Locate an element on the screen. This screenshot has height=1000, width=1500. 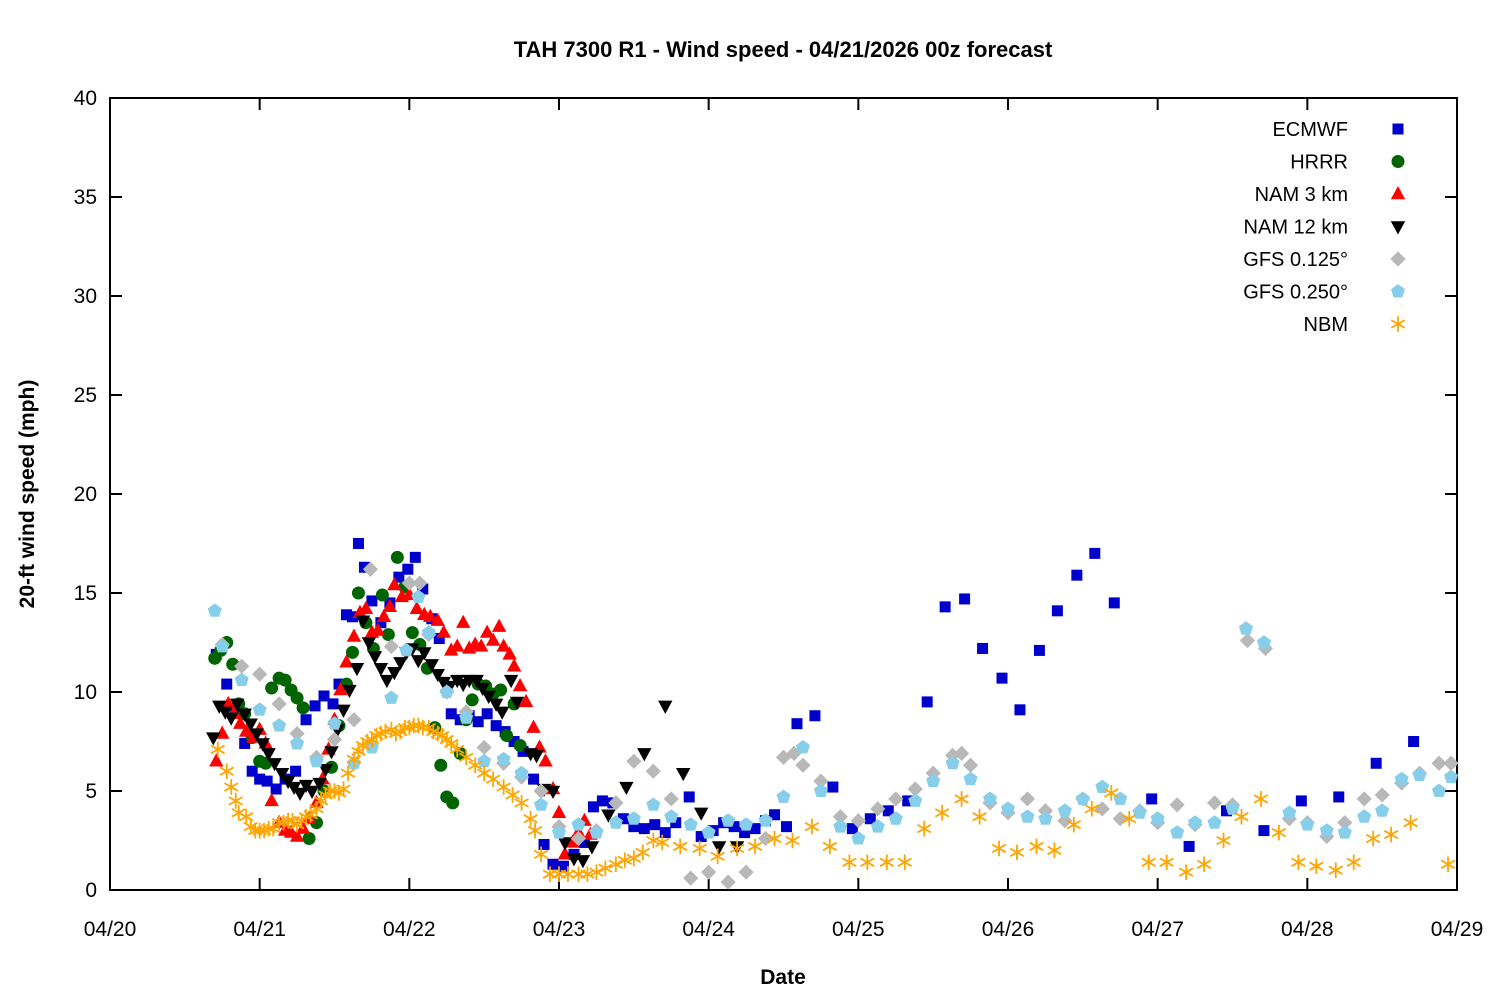
legend-label-gfs-0-250: GFS 0.250° is located at coordinates (1295, 293).